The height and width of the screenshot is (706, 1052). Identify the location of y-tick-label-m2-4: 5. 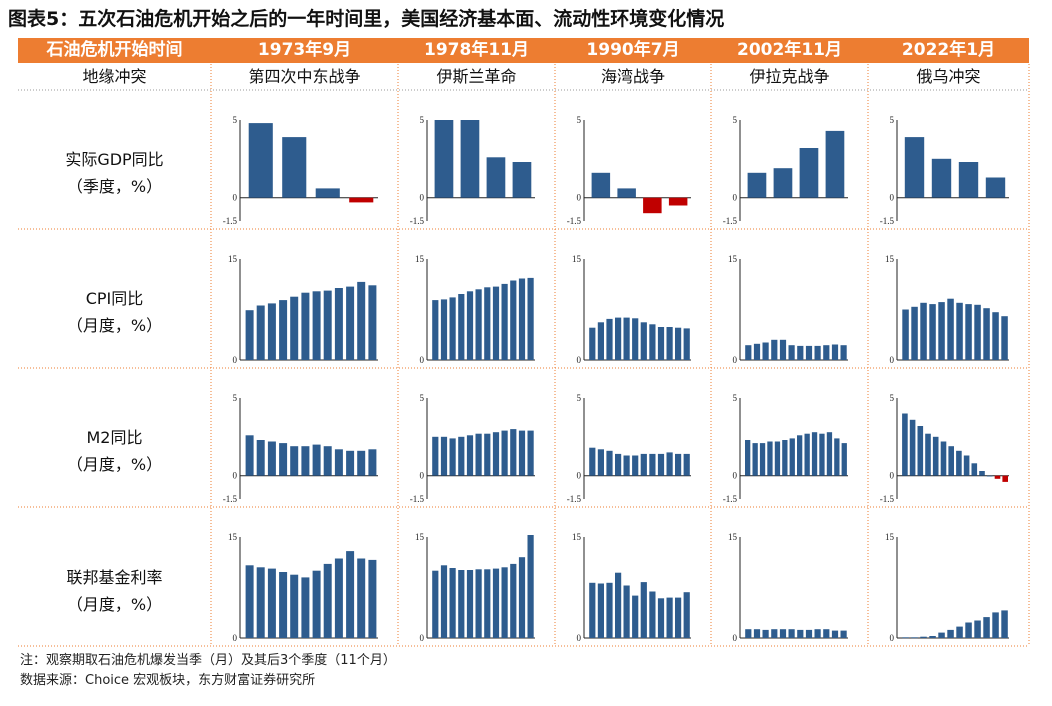
(735, 398).